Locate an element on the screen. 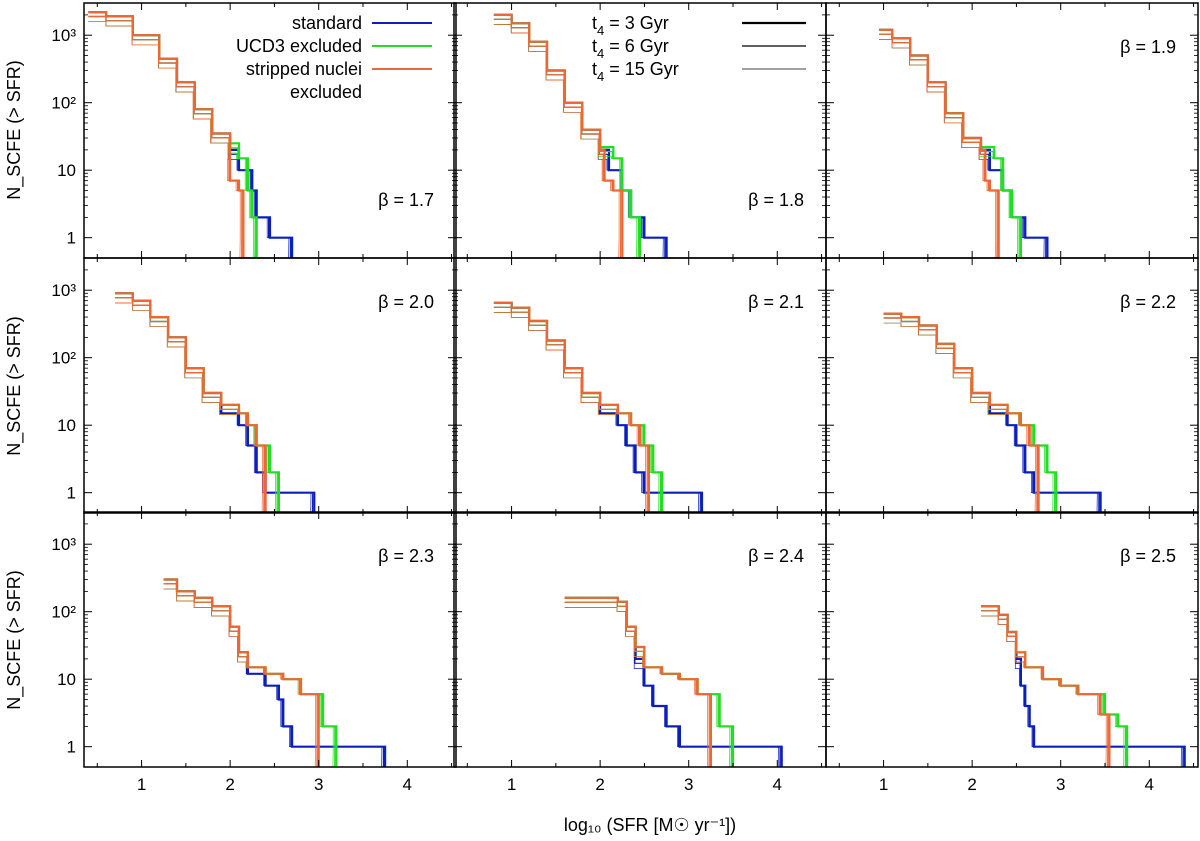 The height and width of the screenshot is (841, 1200). legend-time-label: t4 = 15 Gyr is located at coordinates (635, 71).